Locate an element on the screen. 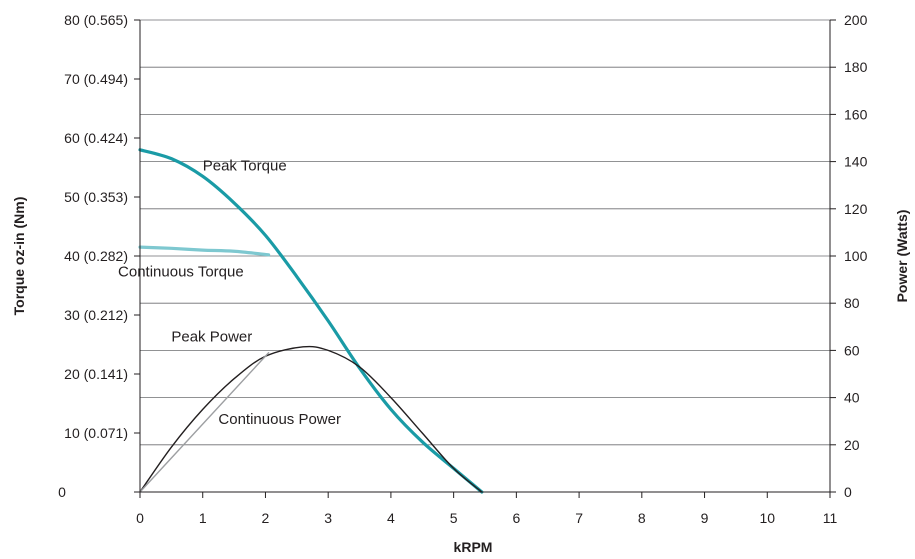  y-left-tick-label: 60 (0.424) is located at coordinates (96, 138).